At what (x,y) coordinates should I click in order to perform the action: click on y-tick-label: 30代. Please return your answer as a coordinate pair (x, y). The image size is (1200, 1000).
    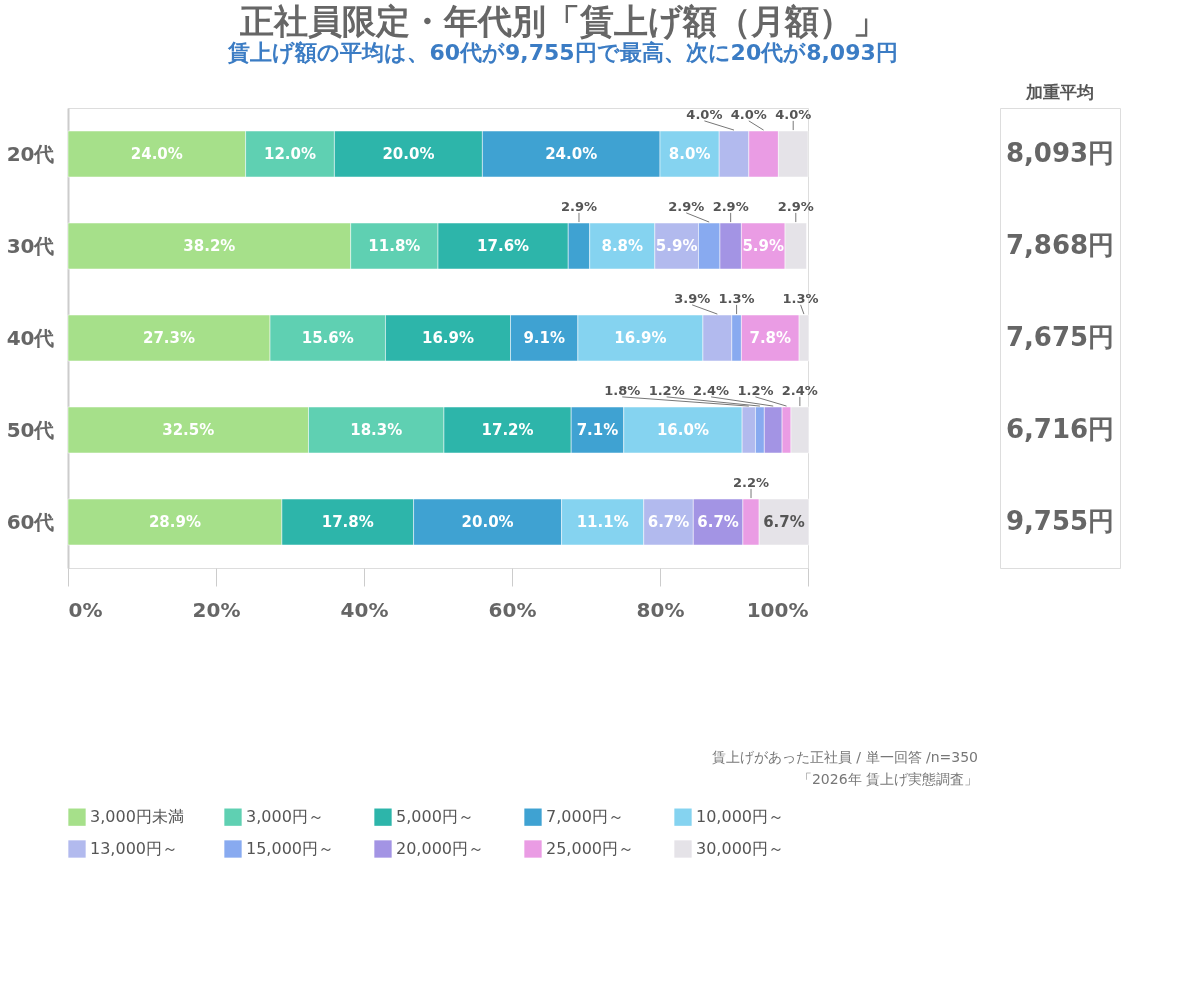
    Looking at the image, I should click on (30, 245).